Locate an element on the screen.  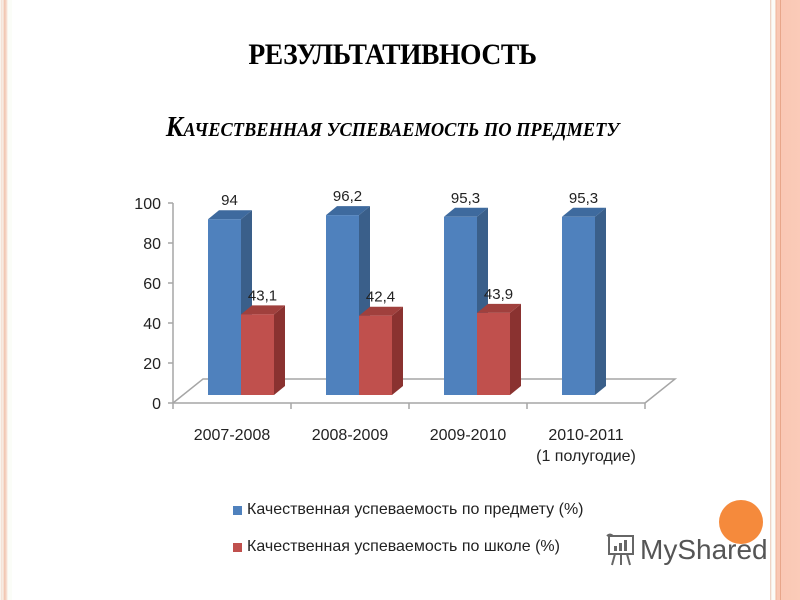
svg-text: 43,1 is located at coordinates (262, 295).